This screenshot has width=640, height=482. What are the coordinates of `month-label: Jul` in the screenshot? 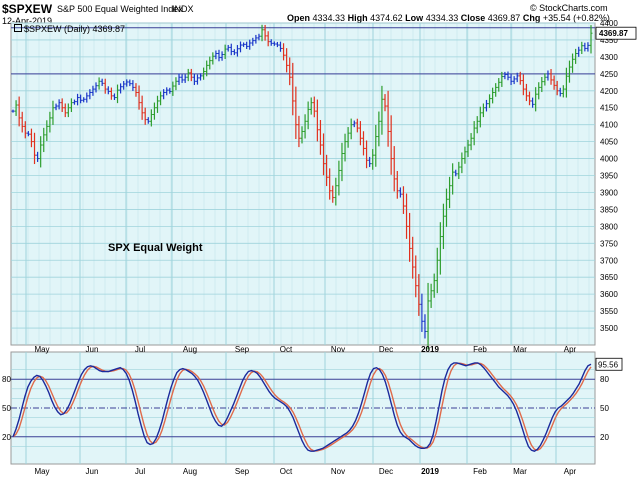 It's located at (140, 349).